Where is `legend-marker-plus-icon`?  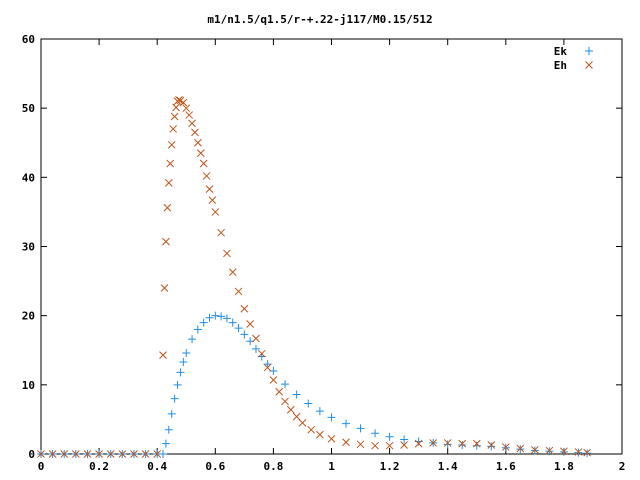 legend-marker-plus-icon is located at coordinates (589, 51).